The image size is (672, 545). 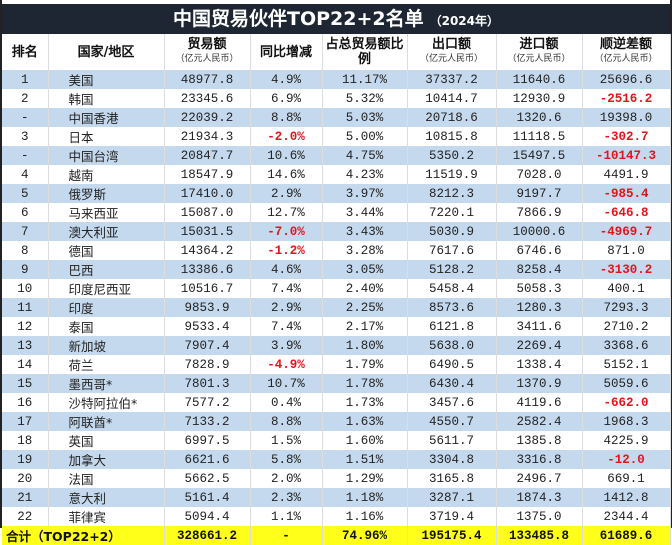 I want to click on cell-country: 沙特阿拉伯*, so click(x=106, y=402).